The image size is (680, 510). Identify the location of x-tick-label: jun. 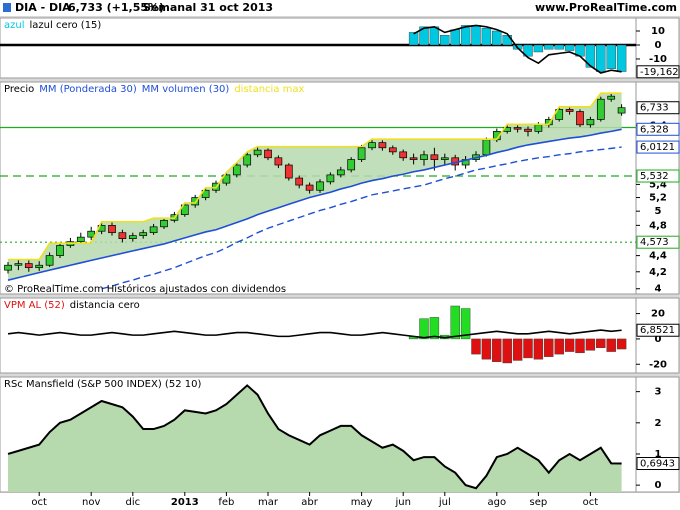
(402, 502).